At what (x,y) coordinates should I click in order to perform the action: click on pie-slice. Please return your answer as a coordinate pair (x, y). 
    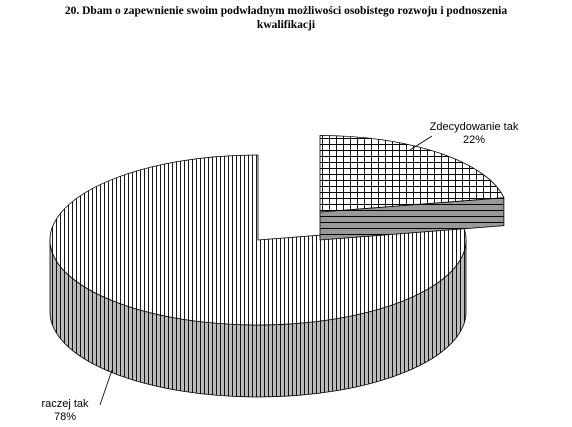
    Looking at the image, I should click on (412, 174).